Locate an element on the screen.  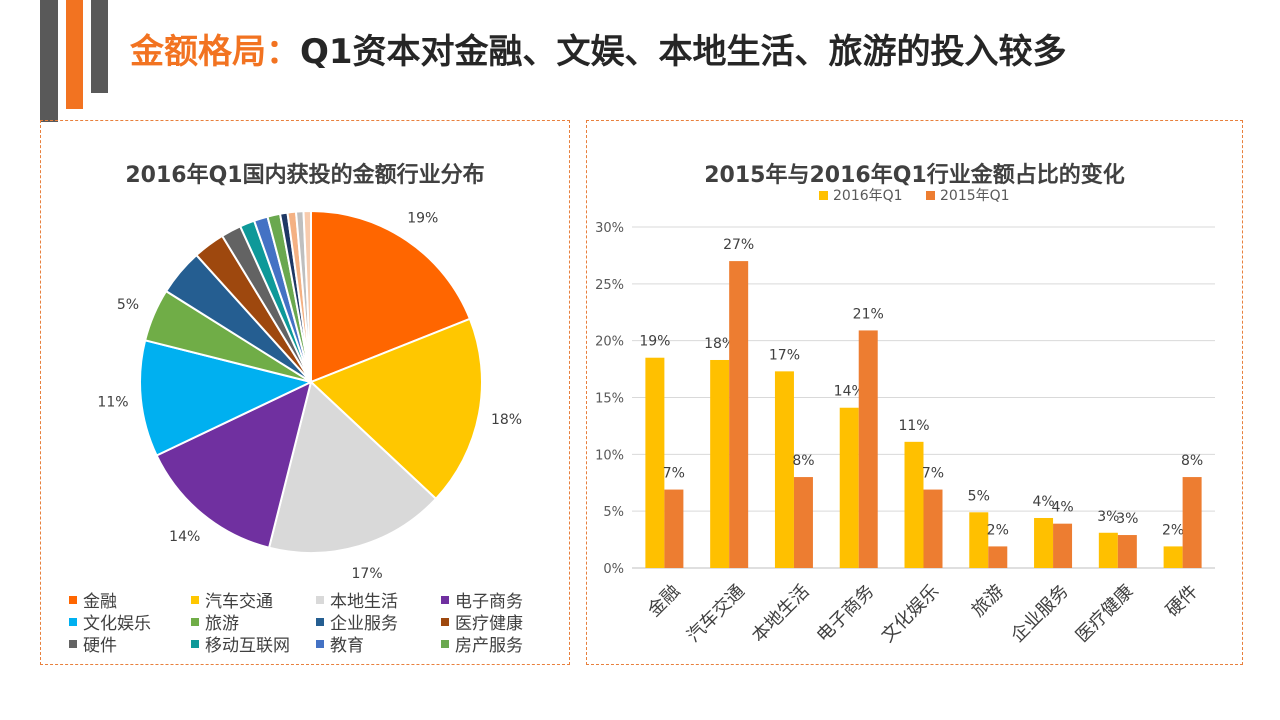
bar-data-label-2-1: 8% is located at coordinates (803, 461).